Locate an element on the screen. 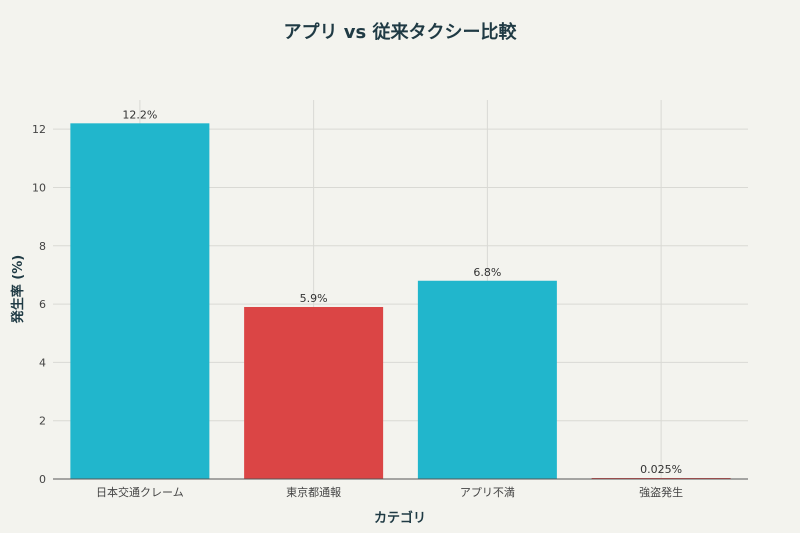 The width and height of the screenshot is (800, 533). y-tick-label: 8 is located at coordinates (42, 246).